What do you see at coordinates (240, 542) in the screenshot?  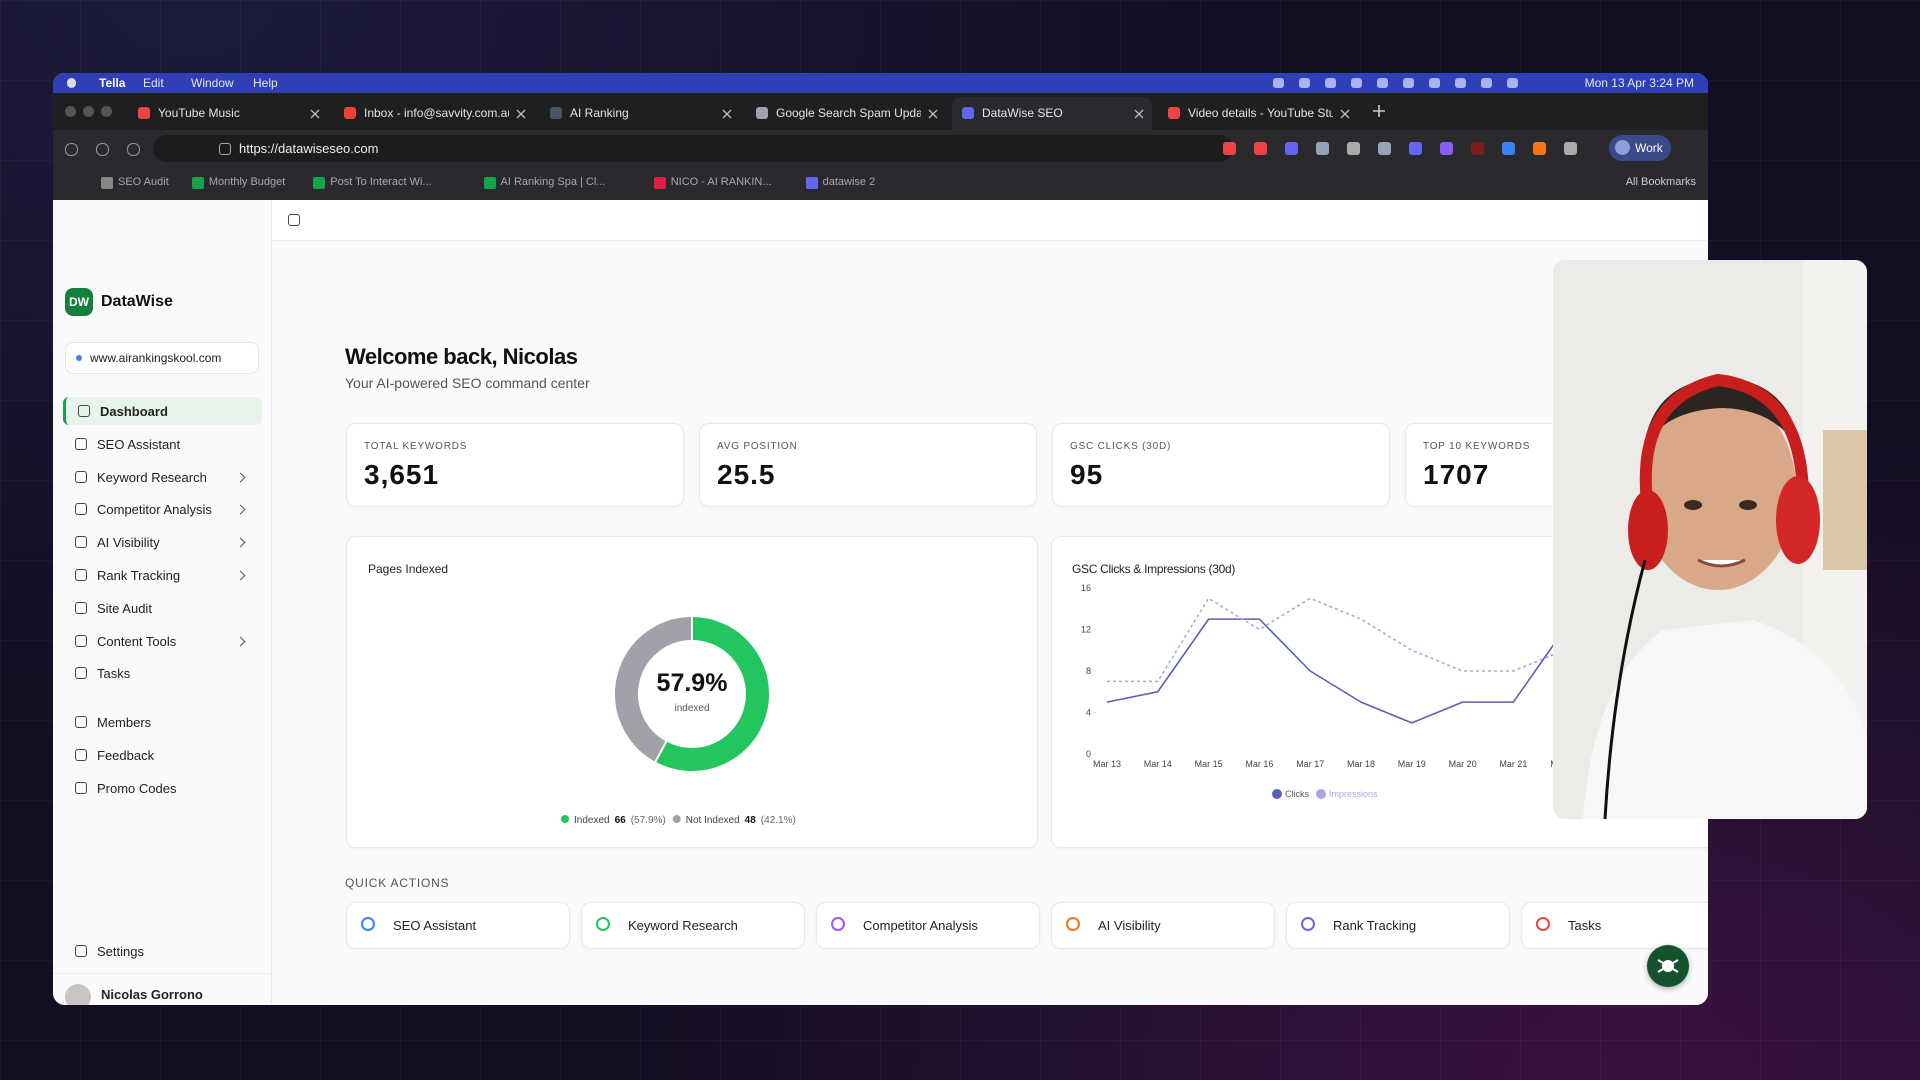 I see `submenu-chevron` at bounding box center [240, 542].